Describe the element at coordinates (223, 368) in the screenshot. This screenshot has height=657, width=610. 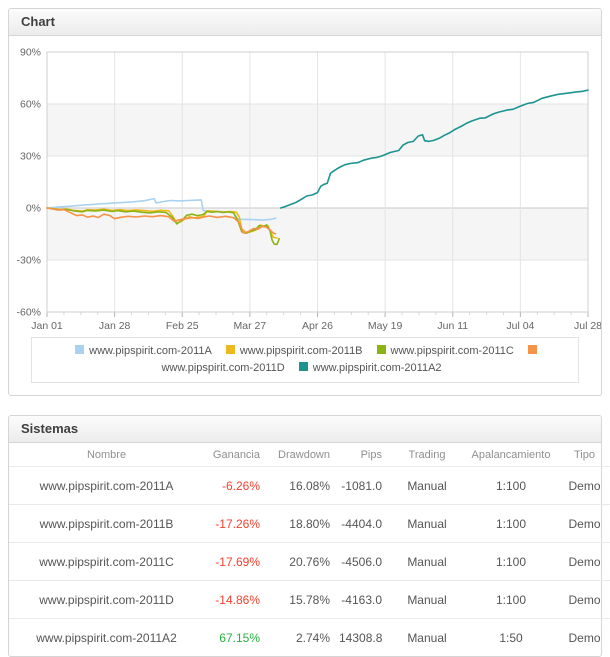
I see `legend-label: www.pipspirit.com-2011D` at that location.